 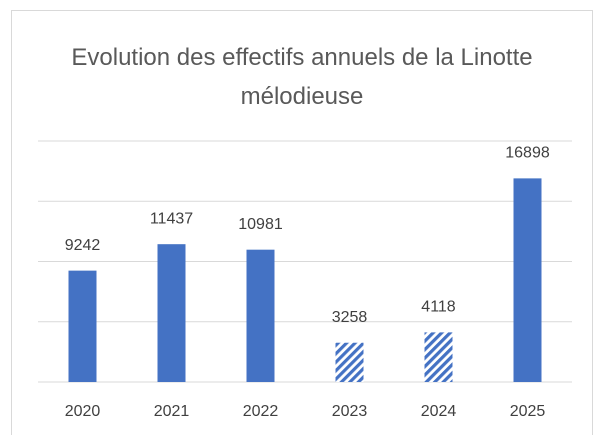 I want to click on x-tick-label: 2022, so click(x=261, y=411).